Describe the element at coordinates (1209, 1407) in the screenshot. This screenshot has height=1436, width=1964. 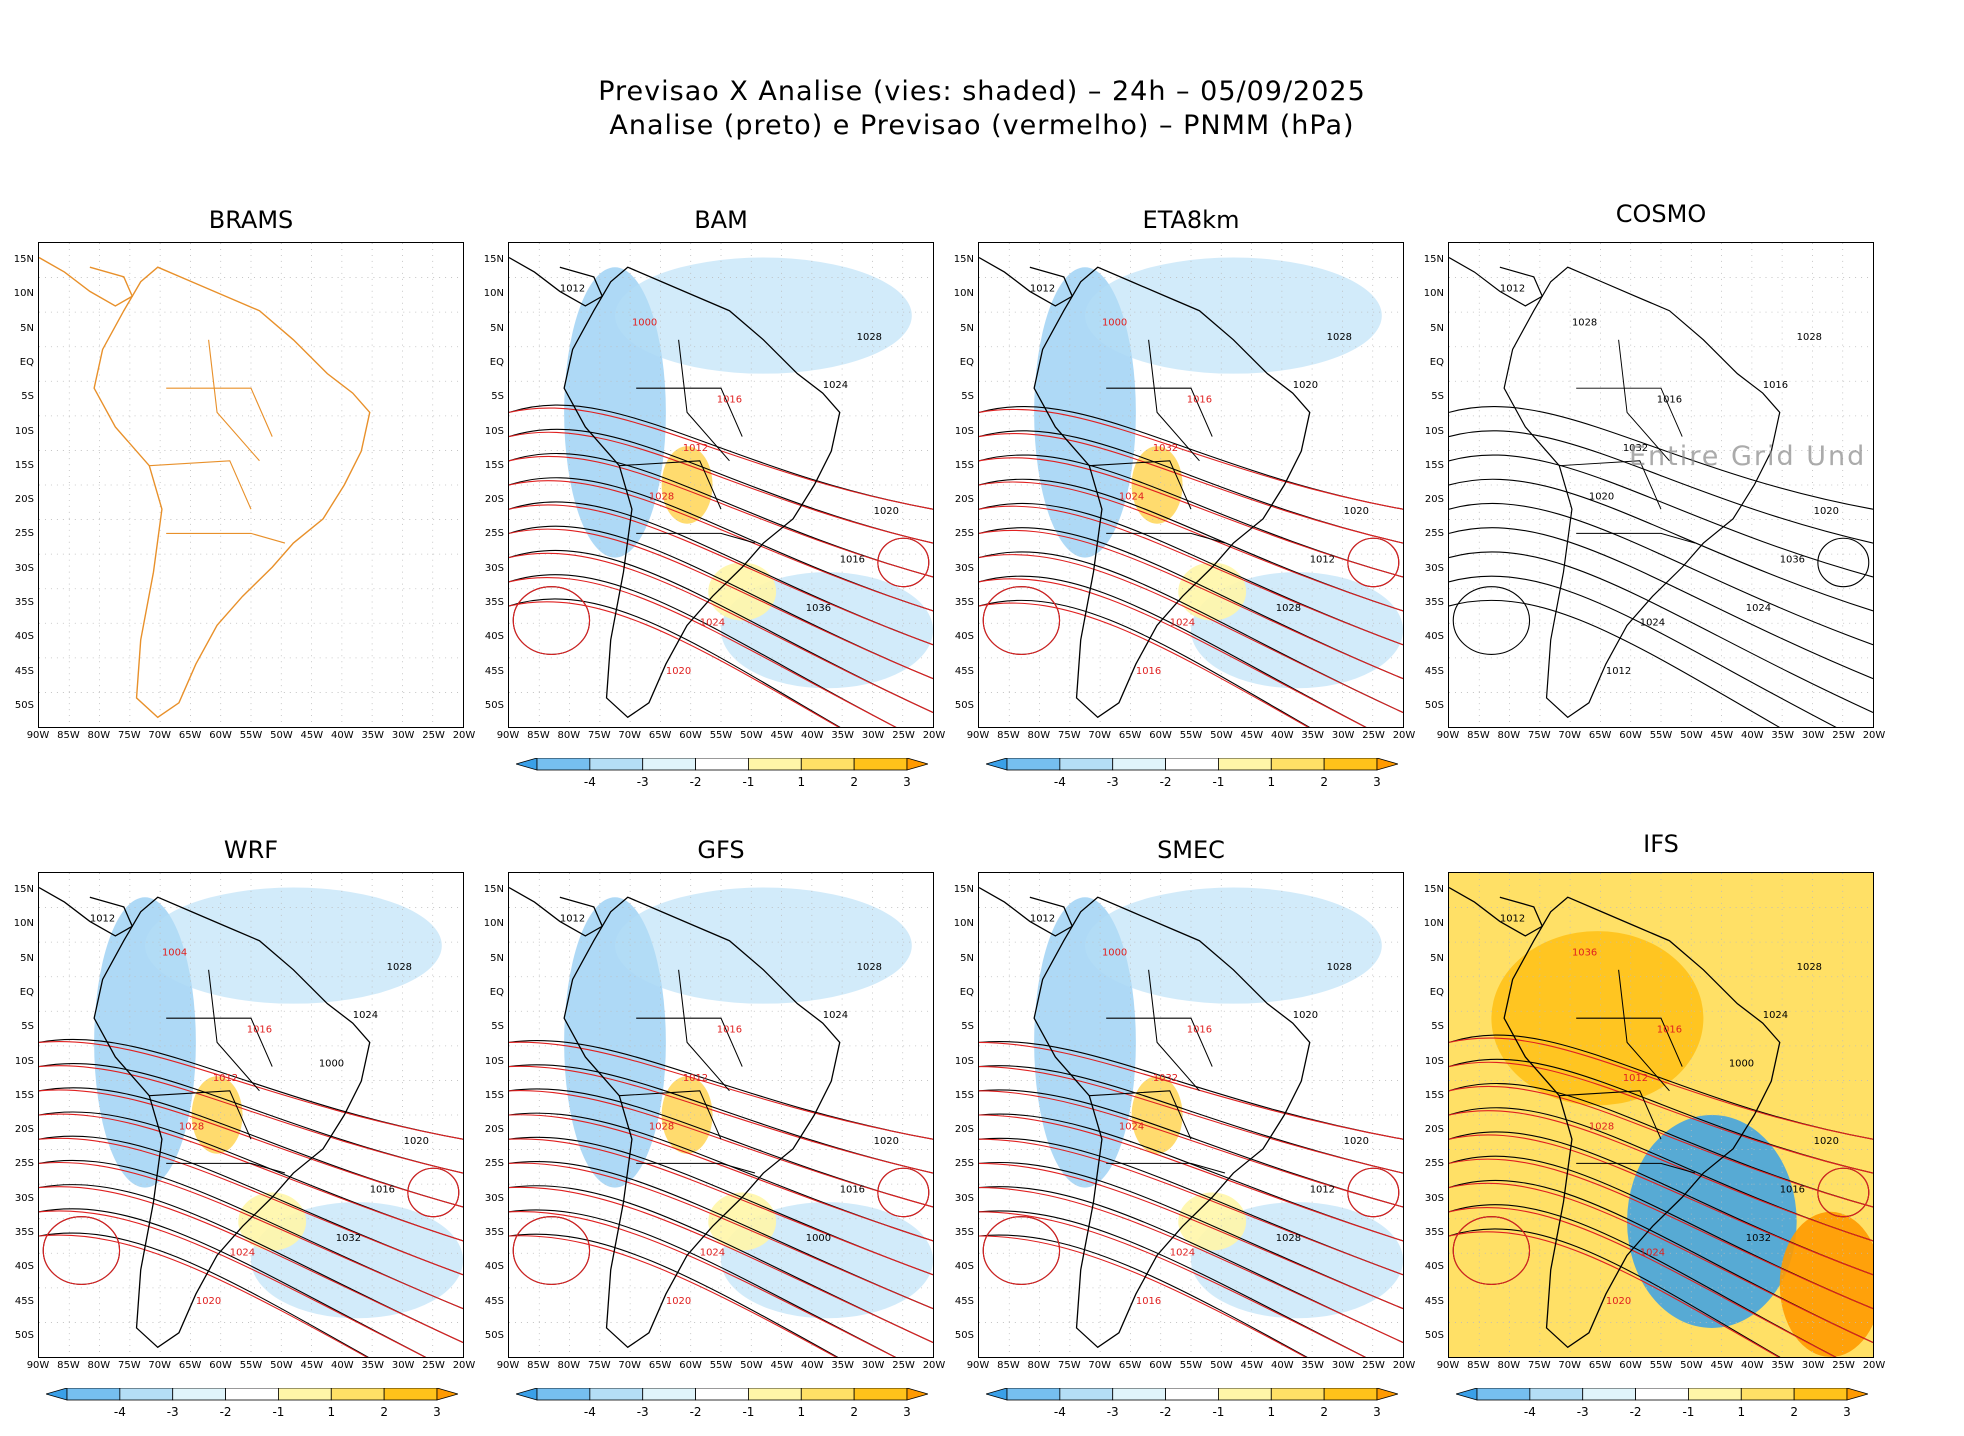
I see `colorbar-smec: -4-3-2-11234` at that location.